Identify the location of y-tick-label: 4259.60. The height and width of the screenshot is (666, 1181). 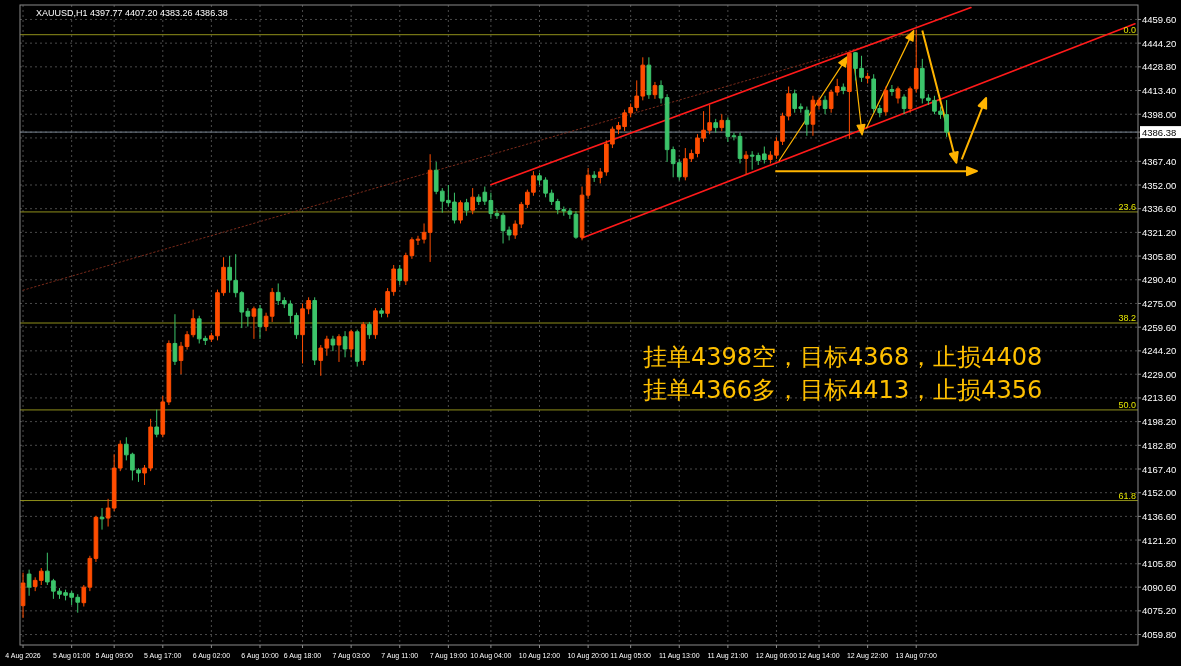
(1159, 327).